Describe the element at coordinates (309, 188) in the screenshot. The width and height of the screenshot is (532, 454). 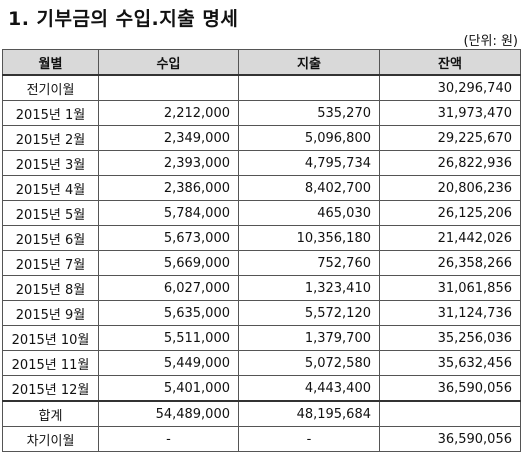
I see `expense-cell: 8,402,700` at that location.